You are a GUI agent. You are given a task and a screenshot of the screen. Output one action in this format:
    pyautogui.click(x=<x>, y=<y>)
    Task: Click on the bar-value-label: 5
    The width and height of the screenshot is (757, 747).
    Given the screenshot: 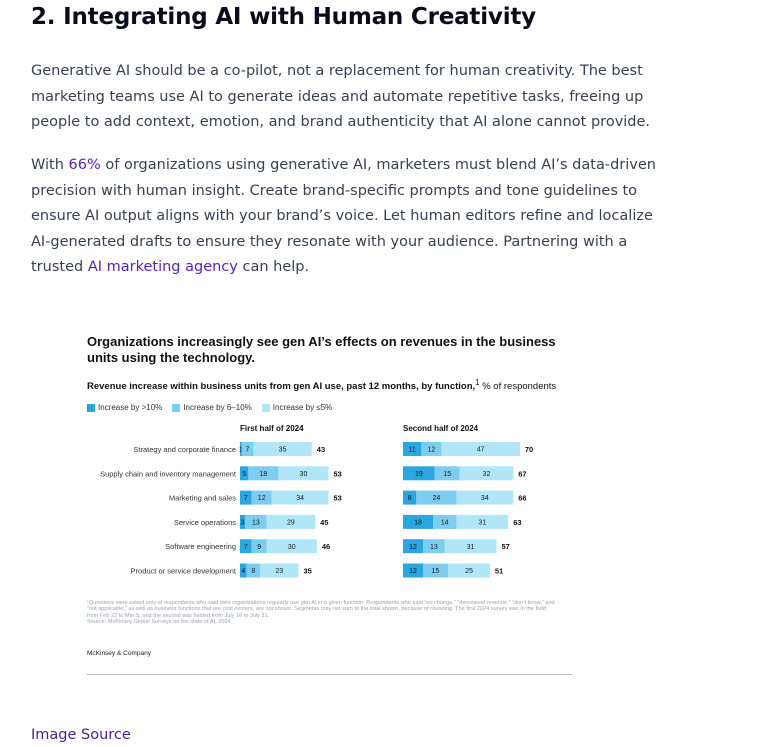 What is the action you would take?
    pyautogui.click(x=244, y=474)
    